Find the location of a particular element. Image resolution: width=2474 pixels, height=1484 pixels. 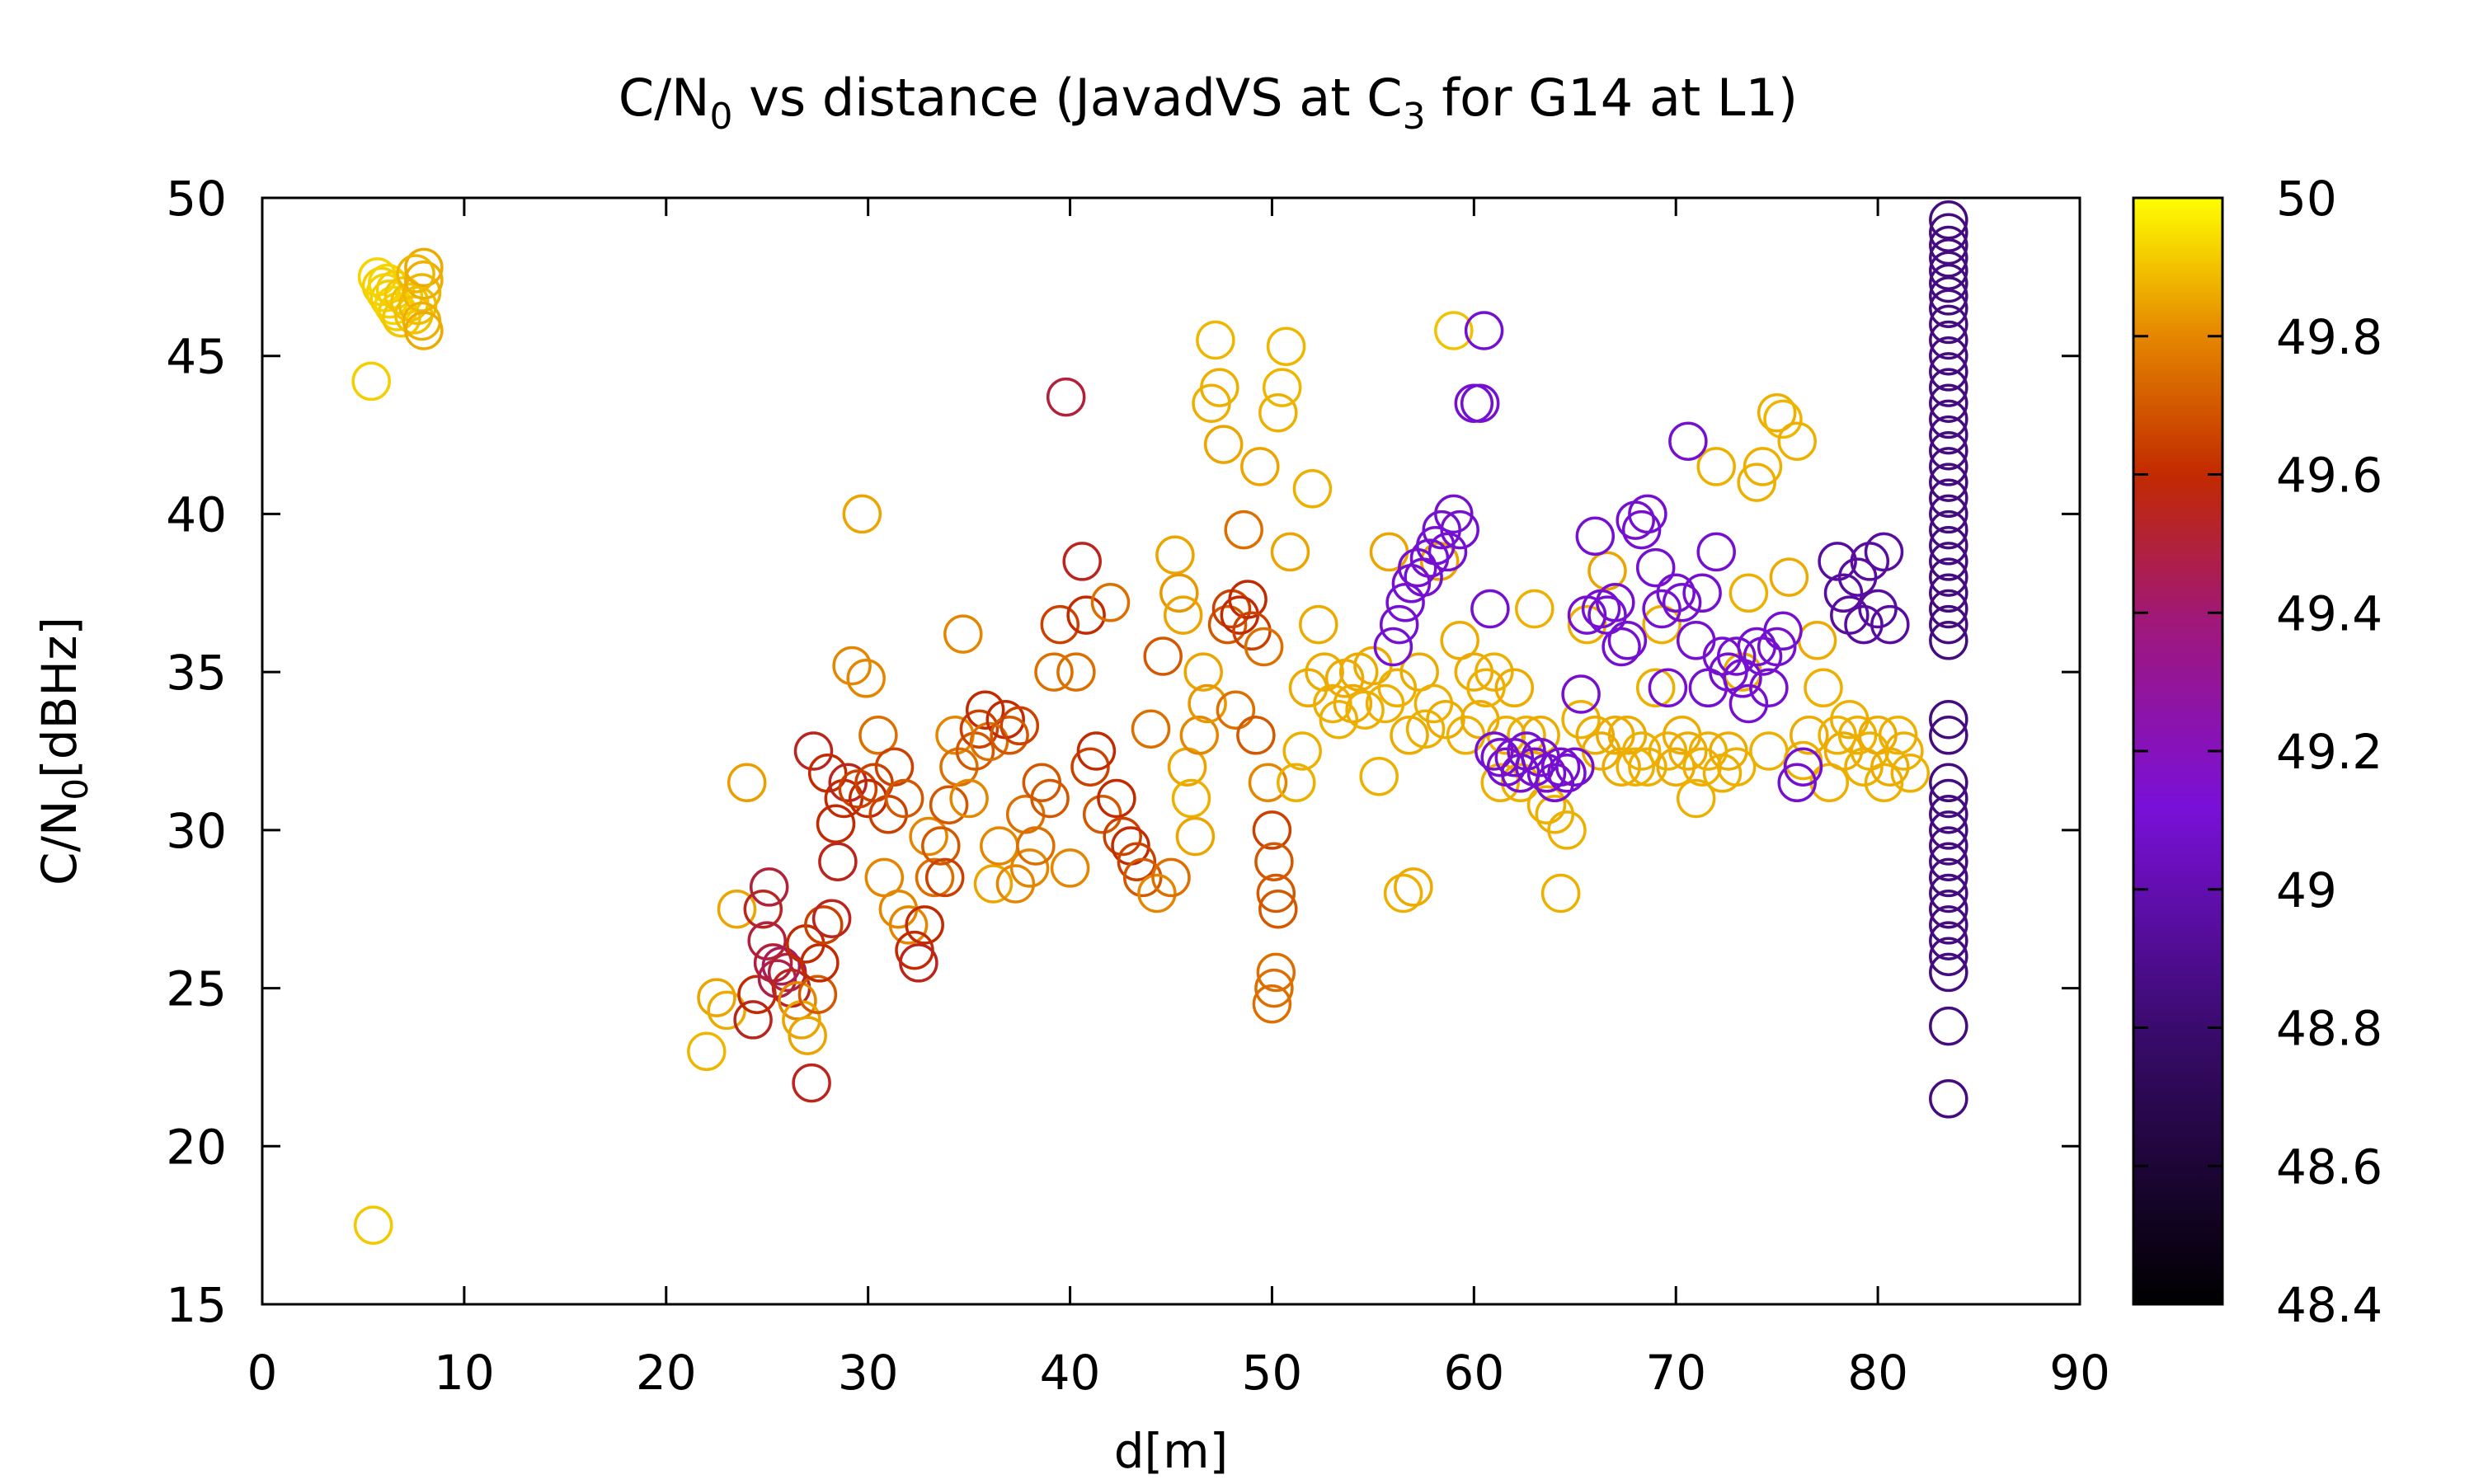

x-tick-label: 60 is located at coordinates (1473, 1373).